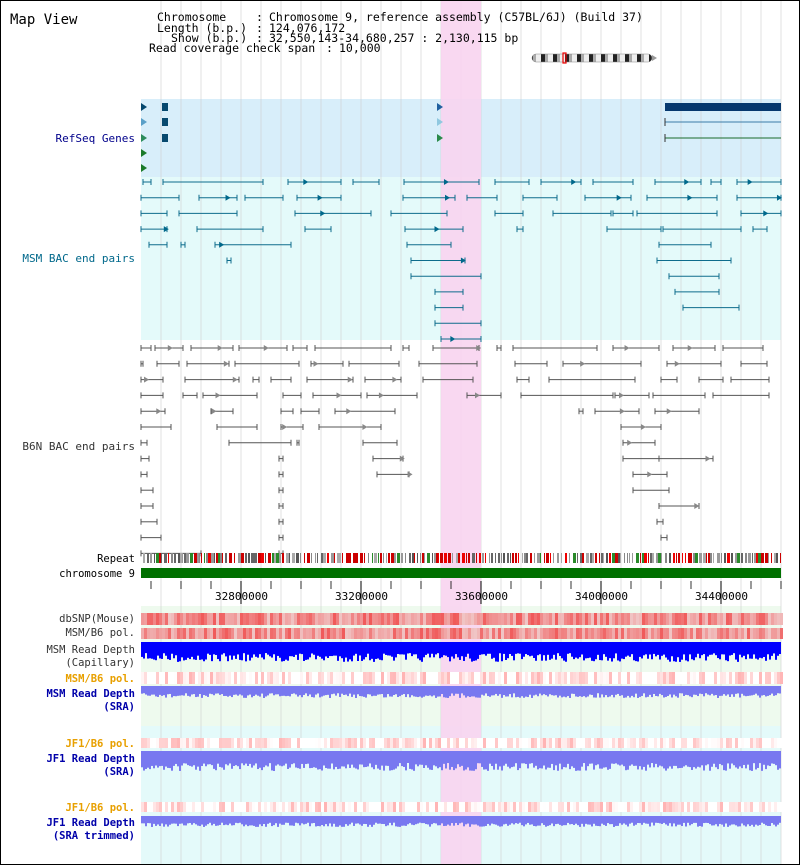  I want to click on repeat-track, so click(462, 558).